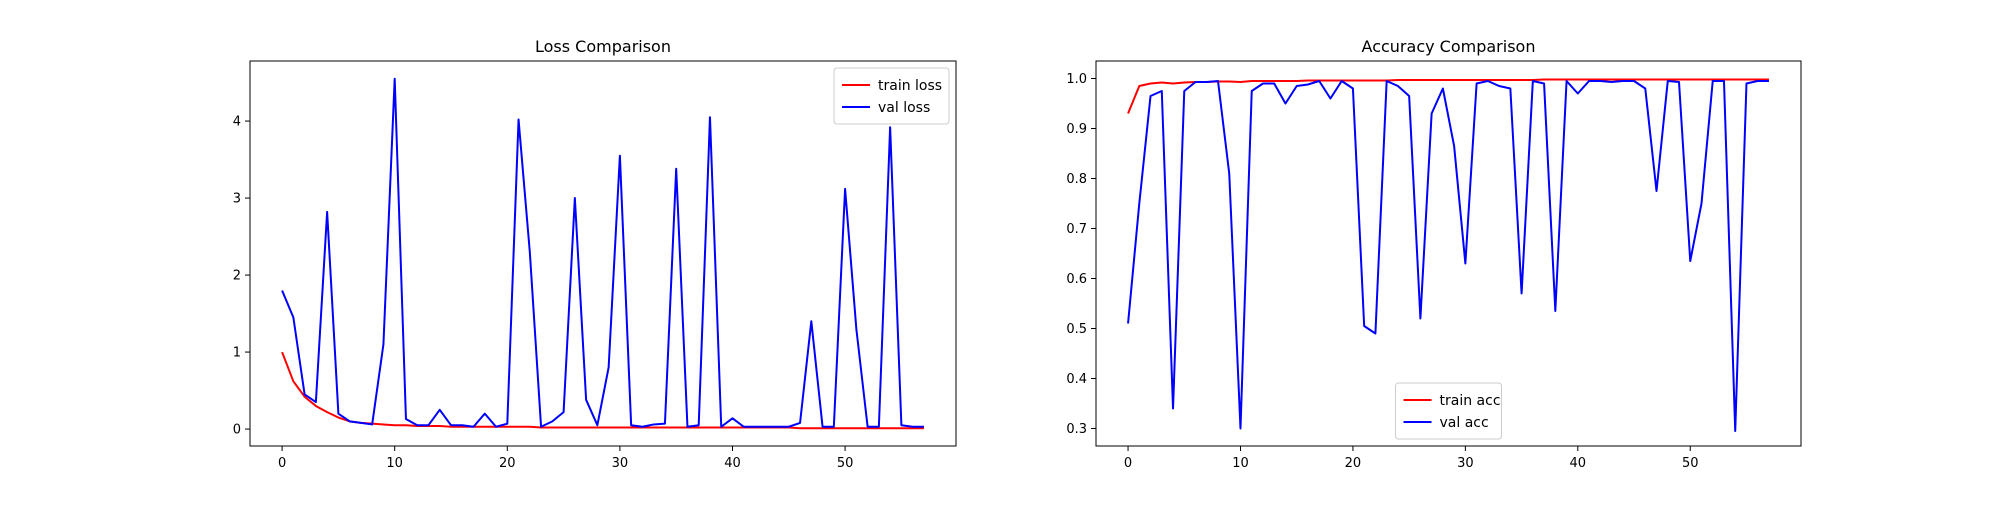 This screenshot has width=2000, height=505. I want to click on acc-series-line-train-acc, so click(1448, 96).